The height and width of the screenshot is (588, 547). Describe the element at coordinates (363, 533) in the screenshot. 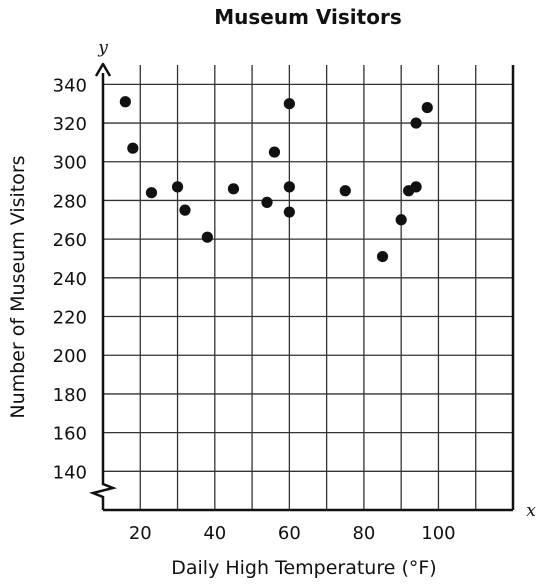

I see `x-tick-label: 80` at that location.